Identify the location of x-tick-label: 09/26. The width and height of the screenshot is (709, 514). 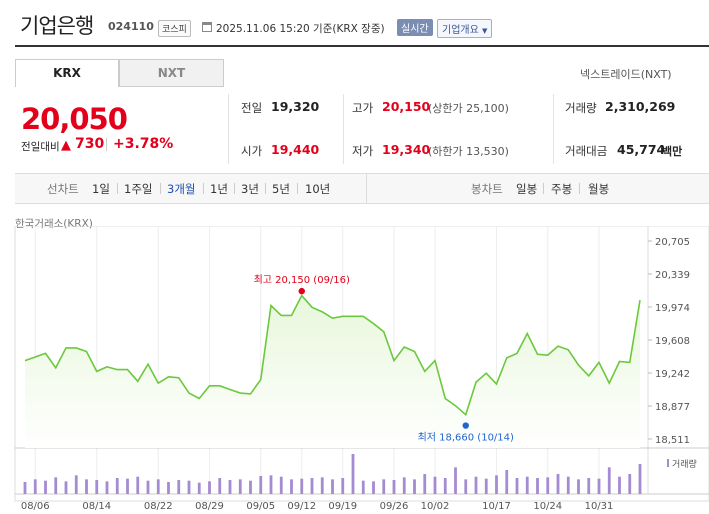
(394, 506).